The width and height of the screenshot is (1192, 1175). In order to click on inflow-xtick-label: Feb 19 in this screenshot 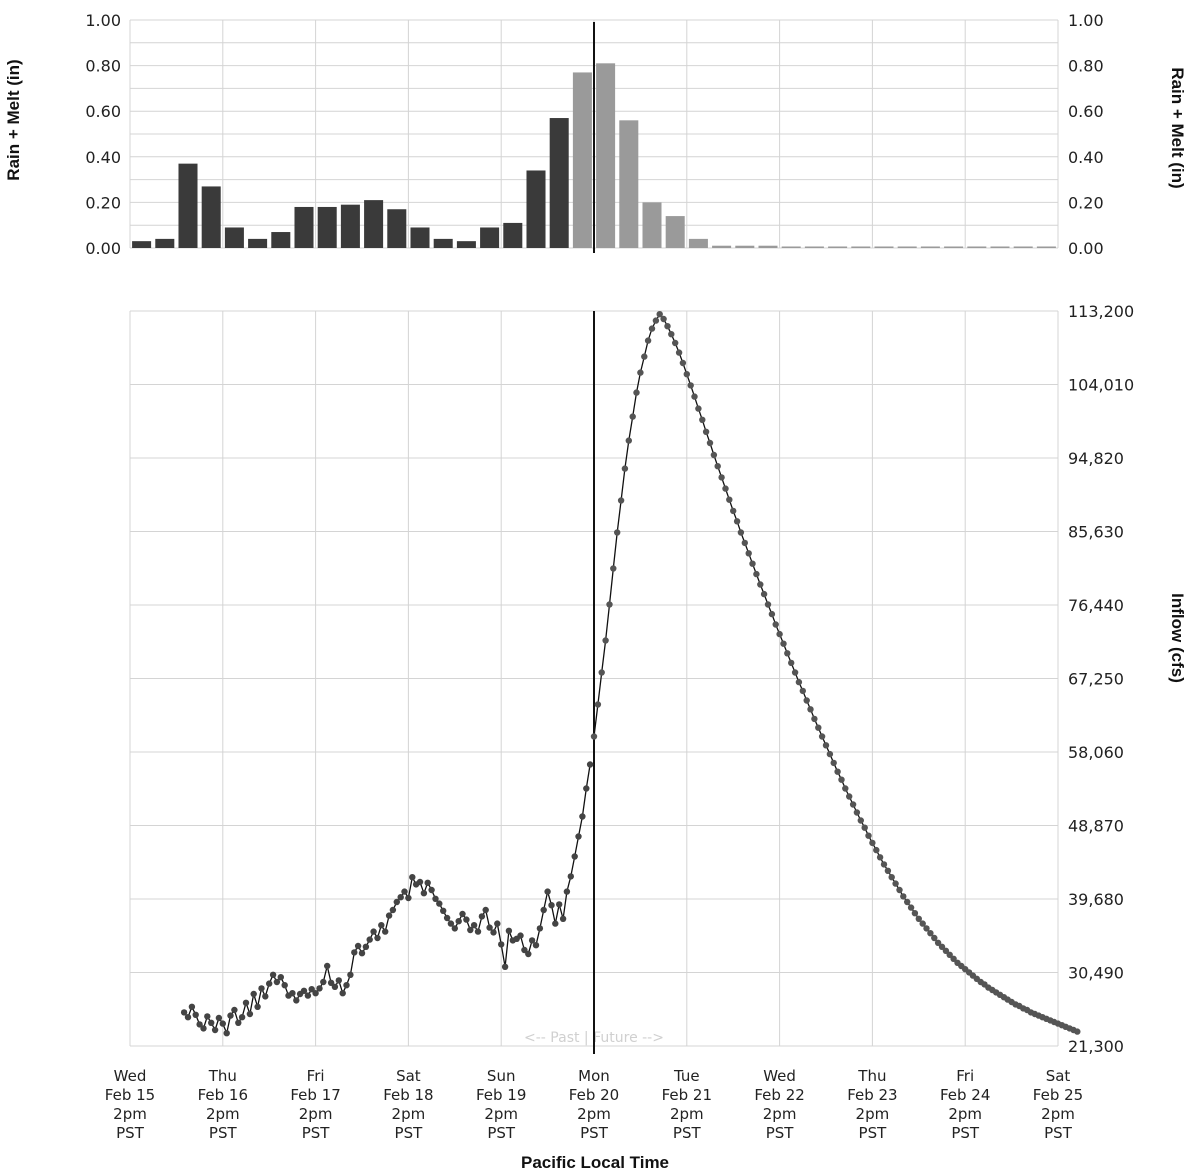, I will do `click(501, 1095)`.